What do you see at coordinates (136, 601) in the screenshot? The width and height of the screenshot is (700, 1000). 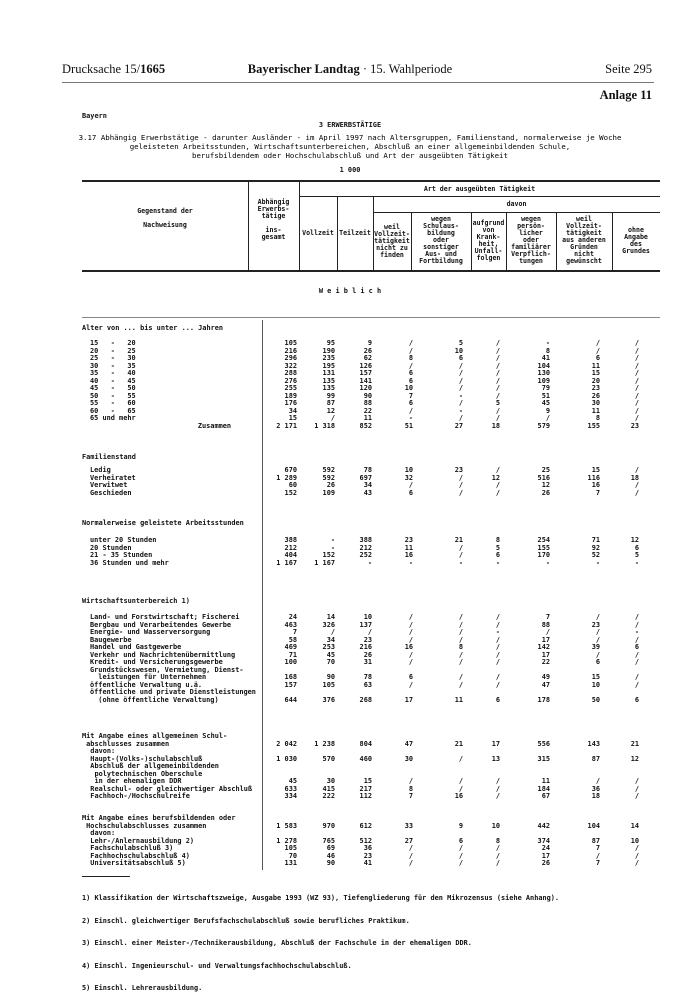 I see `section-title: Wirtschaftsunterbereich 1)` at bounding box center [136, 601].